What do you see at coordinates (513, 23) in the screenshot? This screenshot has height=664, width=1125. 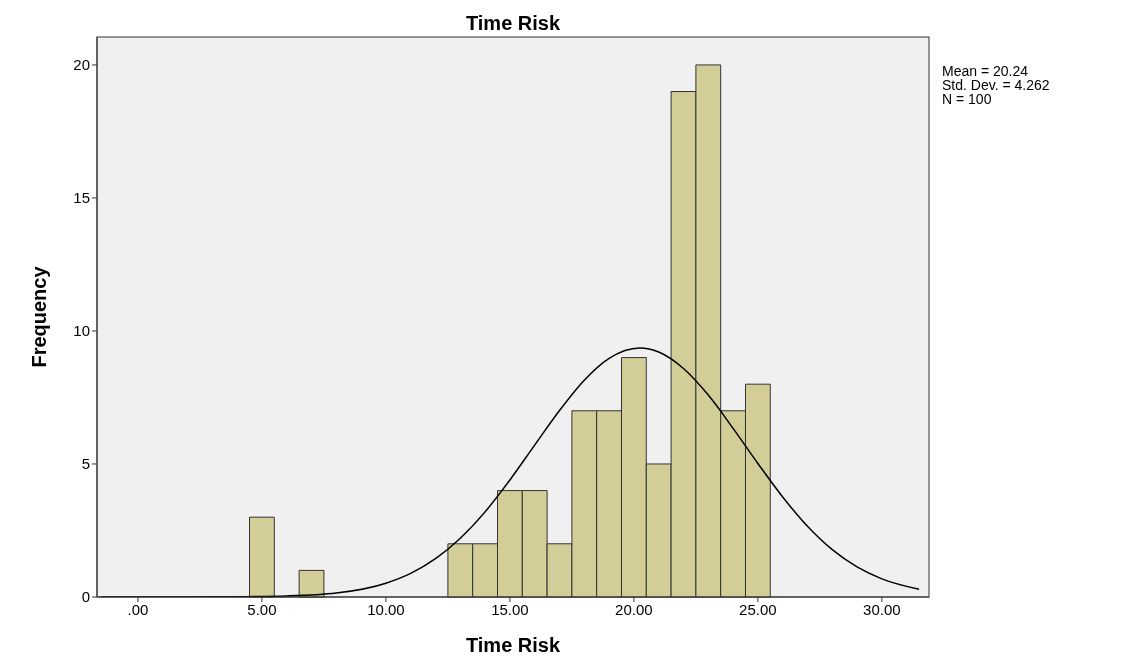 I see `chart-title: Time Risk` at bounding box center [513, 23].